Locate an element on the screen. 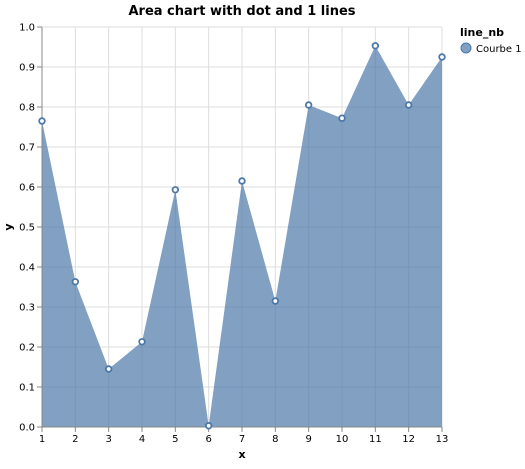 This screenshot has width=525, height=469. x-tick-label: 9 is located at coordinates (308, 439).